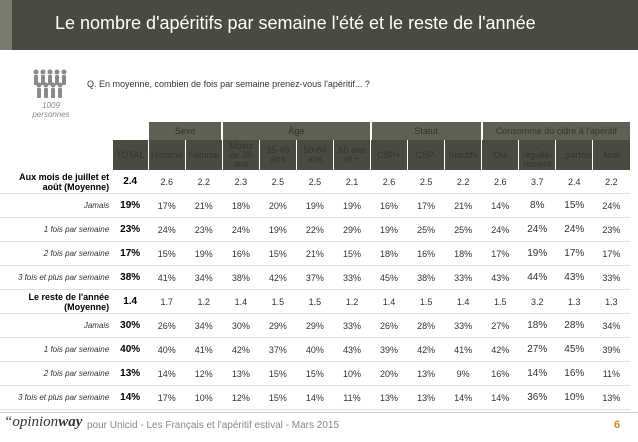 The height and width of the screenshot is (442, 638). I want to click on title-accent, so click(6, 25).